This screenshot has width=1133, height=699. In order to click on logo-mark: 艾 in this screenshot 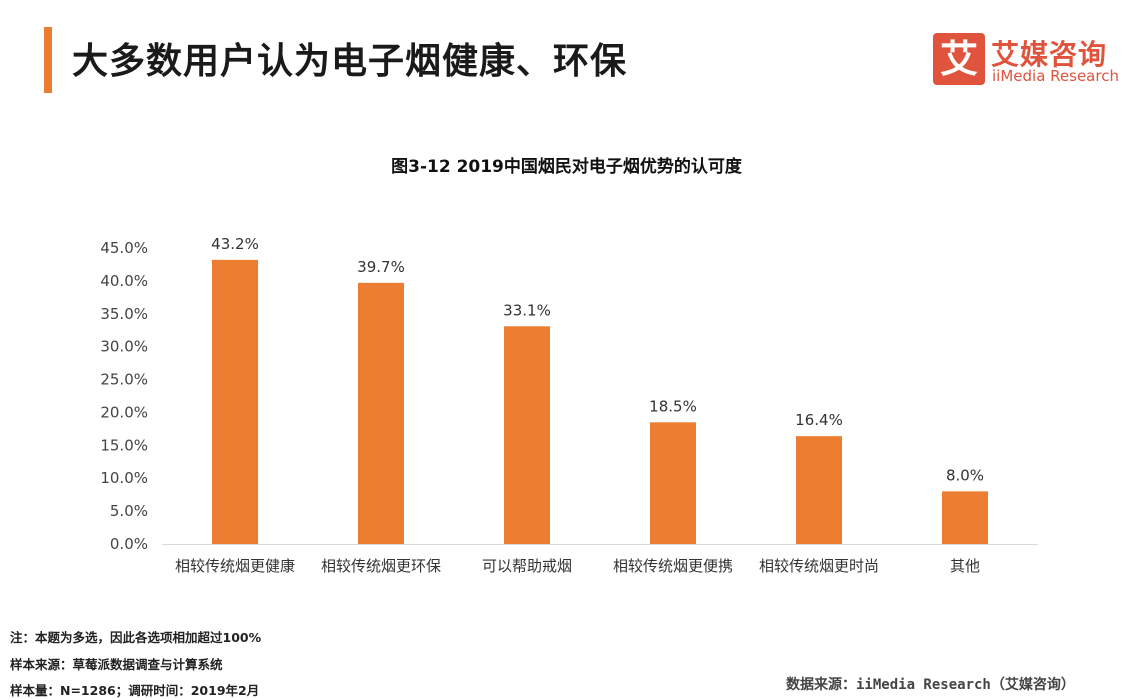, I will do `click(959, 59)`.